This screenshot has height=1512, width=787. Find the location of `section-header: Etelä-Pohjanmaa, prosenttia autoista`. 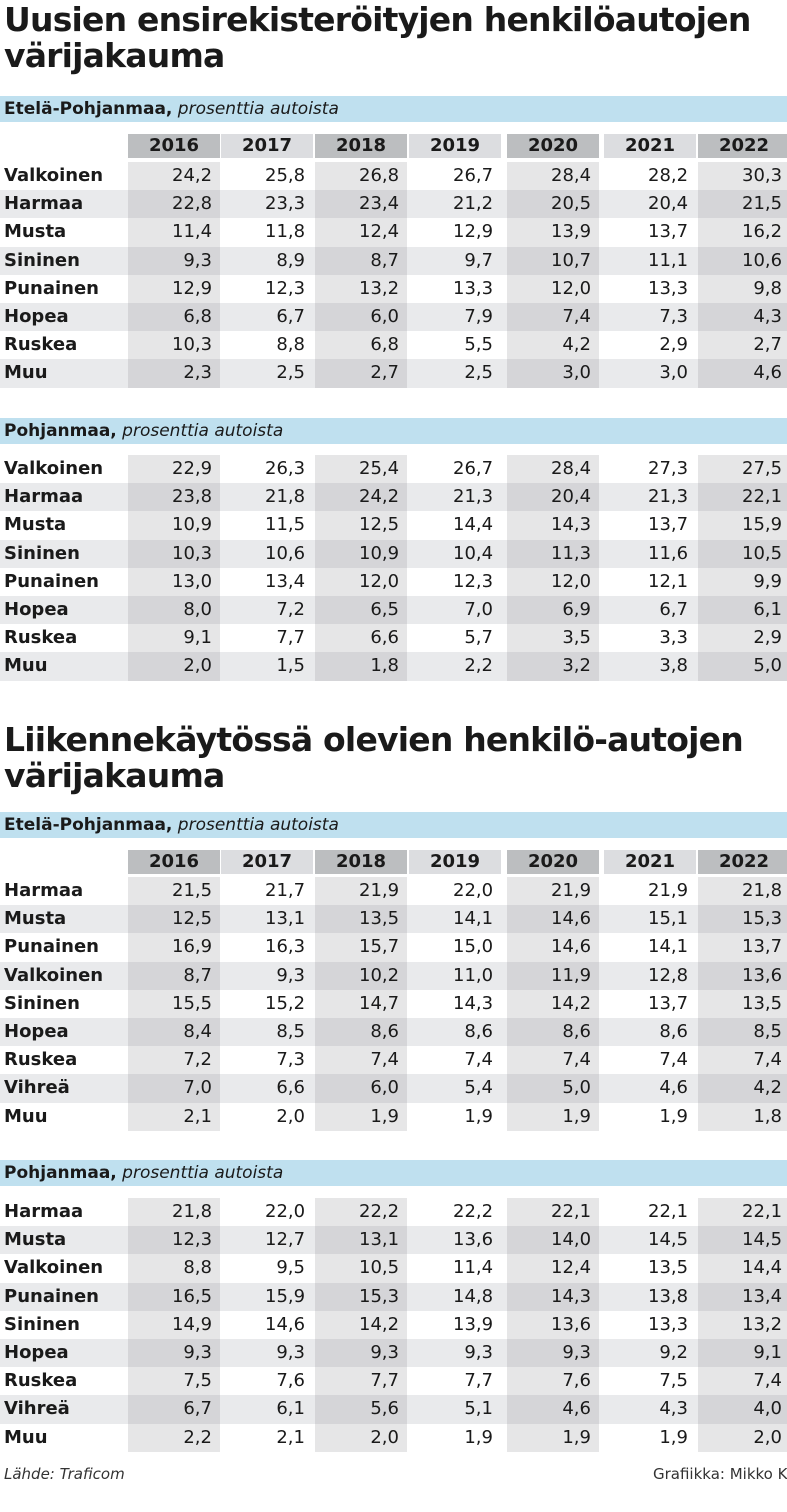

section-header: Etelä-Pohjanmaa, prosenttia autoista is located at coordinates (393, 825).